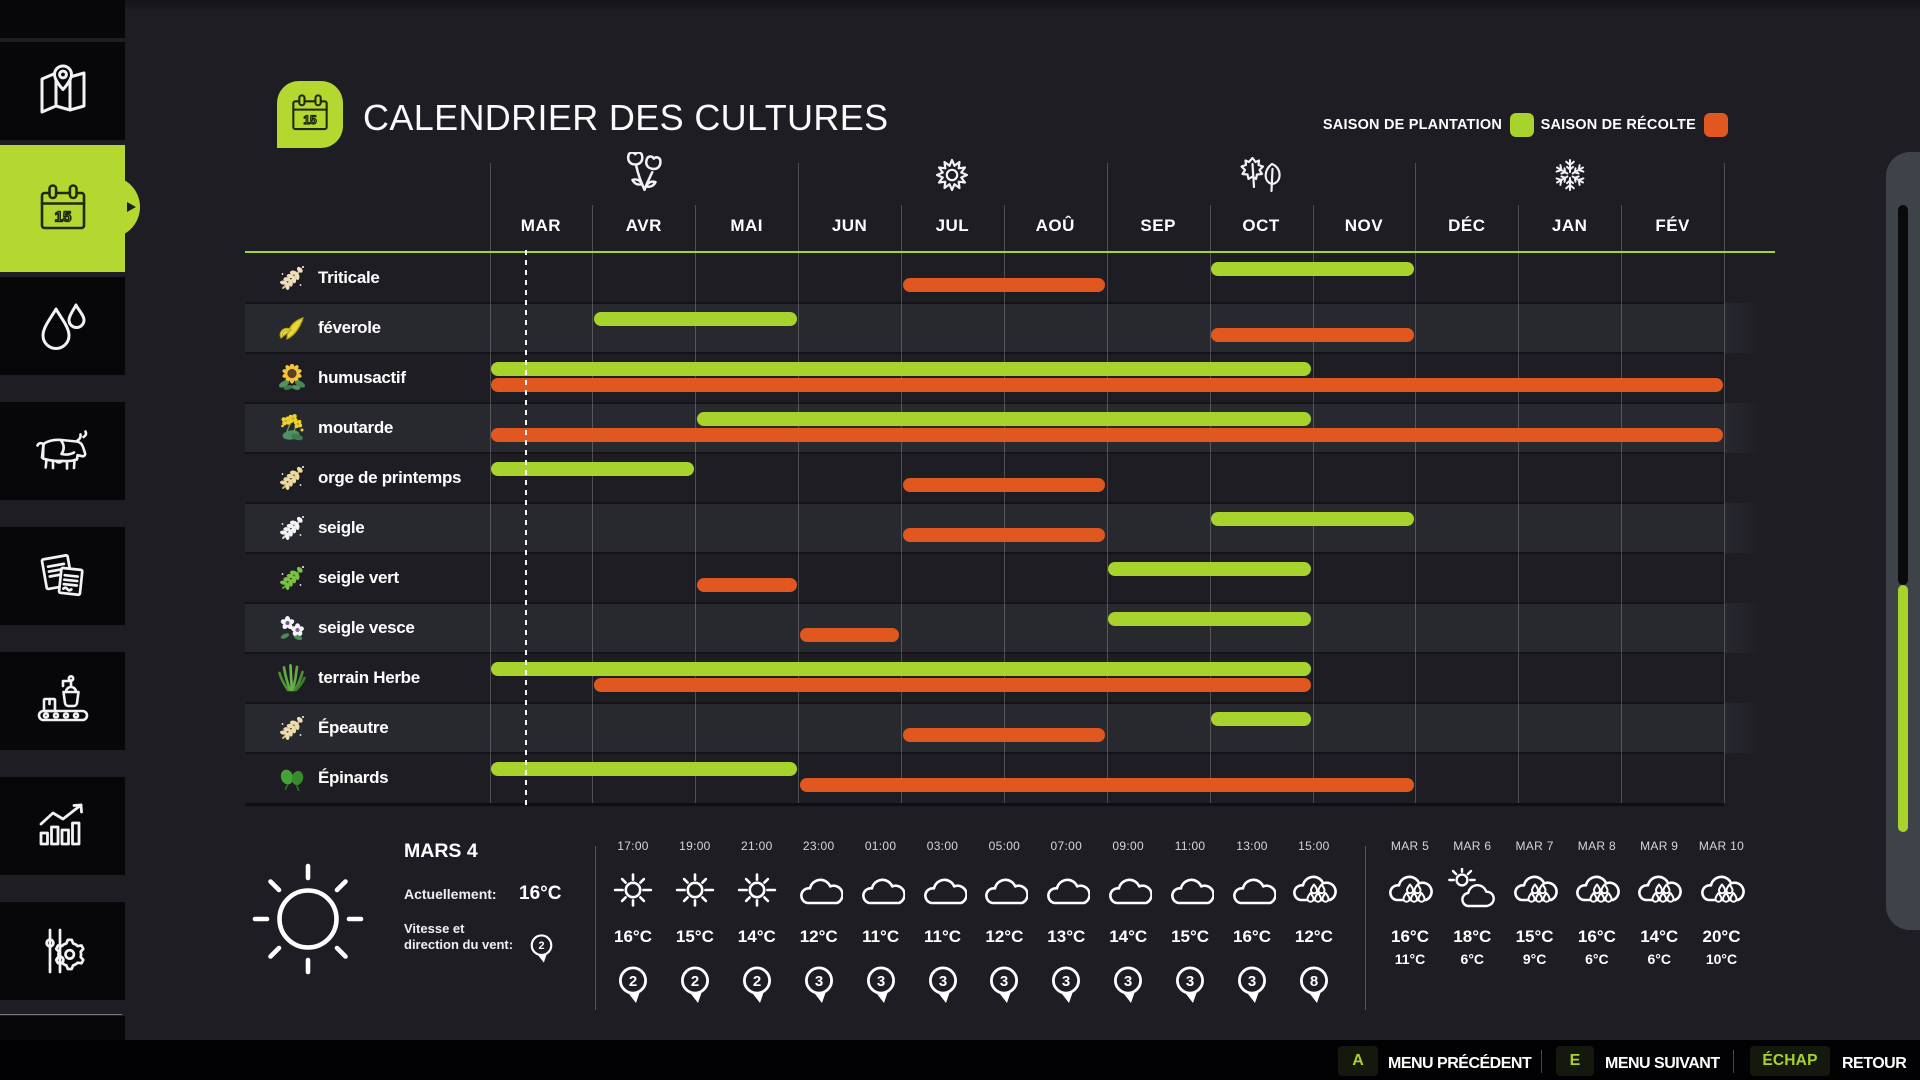 Image resolution: width=1920 pixels, height=1080 pixels. What do you see at coordinates (1314, 981) in the screenshot?
I see `svg-text: 8` at bounding box center [1314, 981].